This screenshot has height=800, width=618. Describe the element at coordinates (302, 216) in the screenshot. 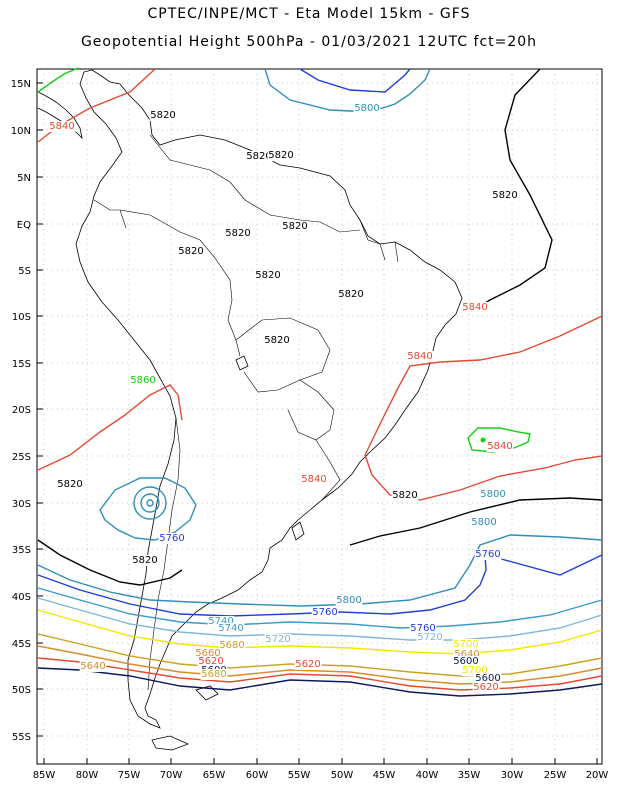

I see `border-venezuela-brazil` at that location.